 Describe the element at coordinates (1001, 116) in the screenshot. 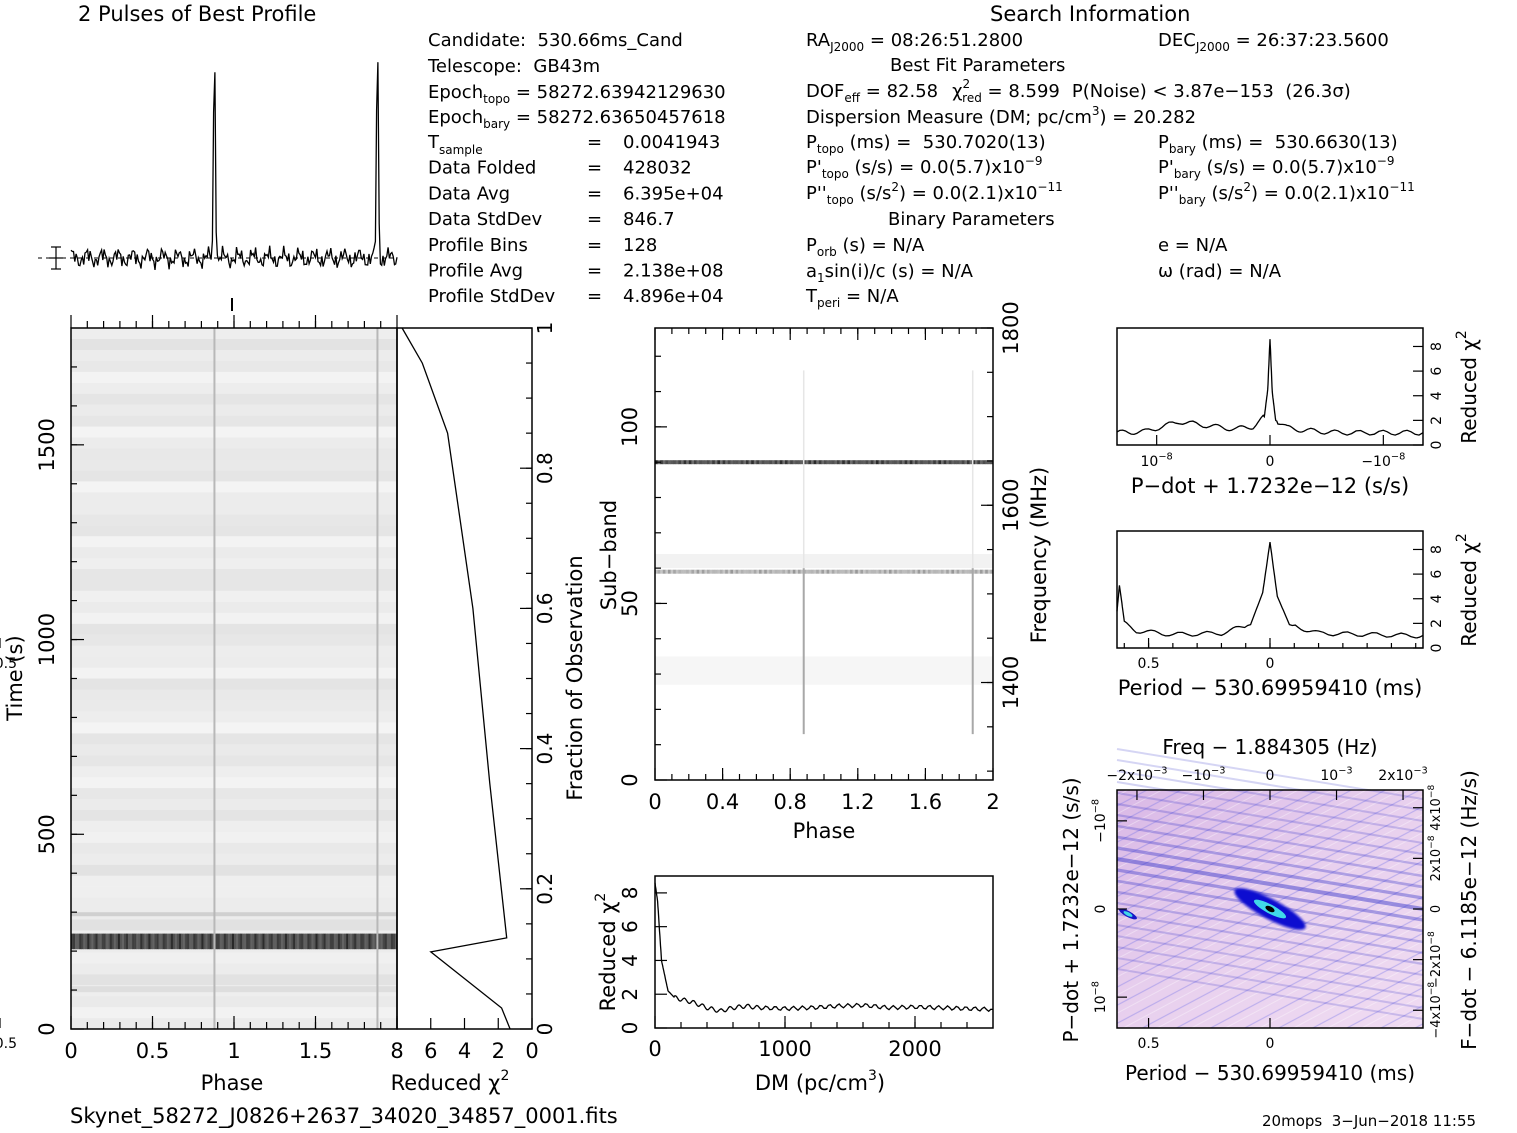

I see `dm-line: Dispersion Measure (DM; pc/cm3) = 20.282` at that location.